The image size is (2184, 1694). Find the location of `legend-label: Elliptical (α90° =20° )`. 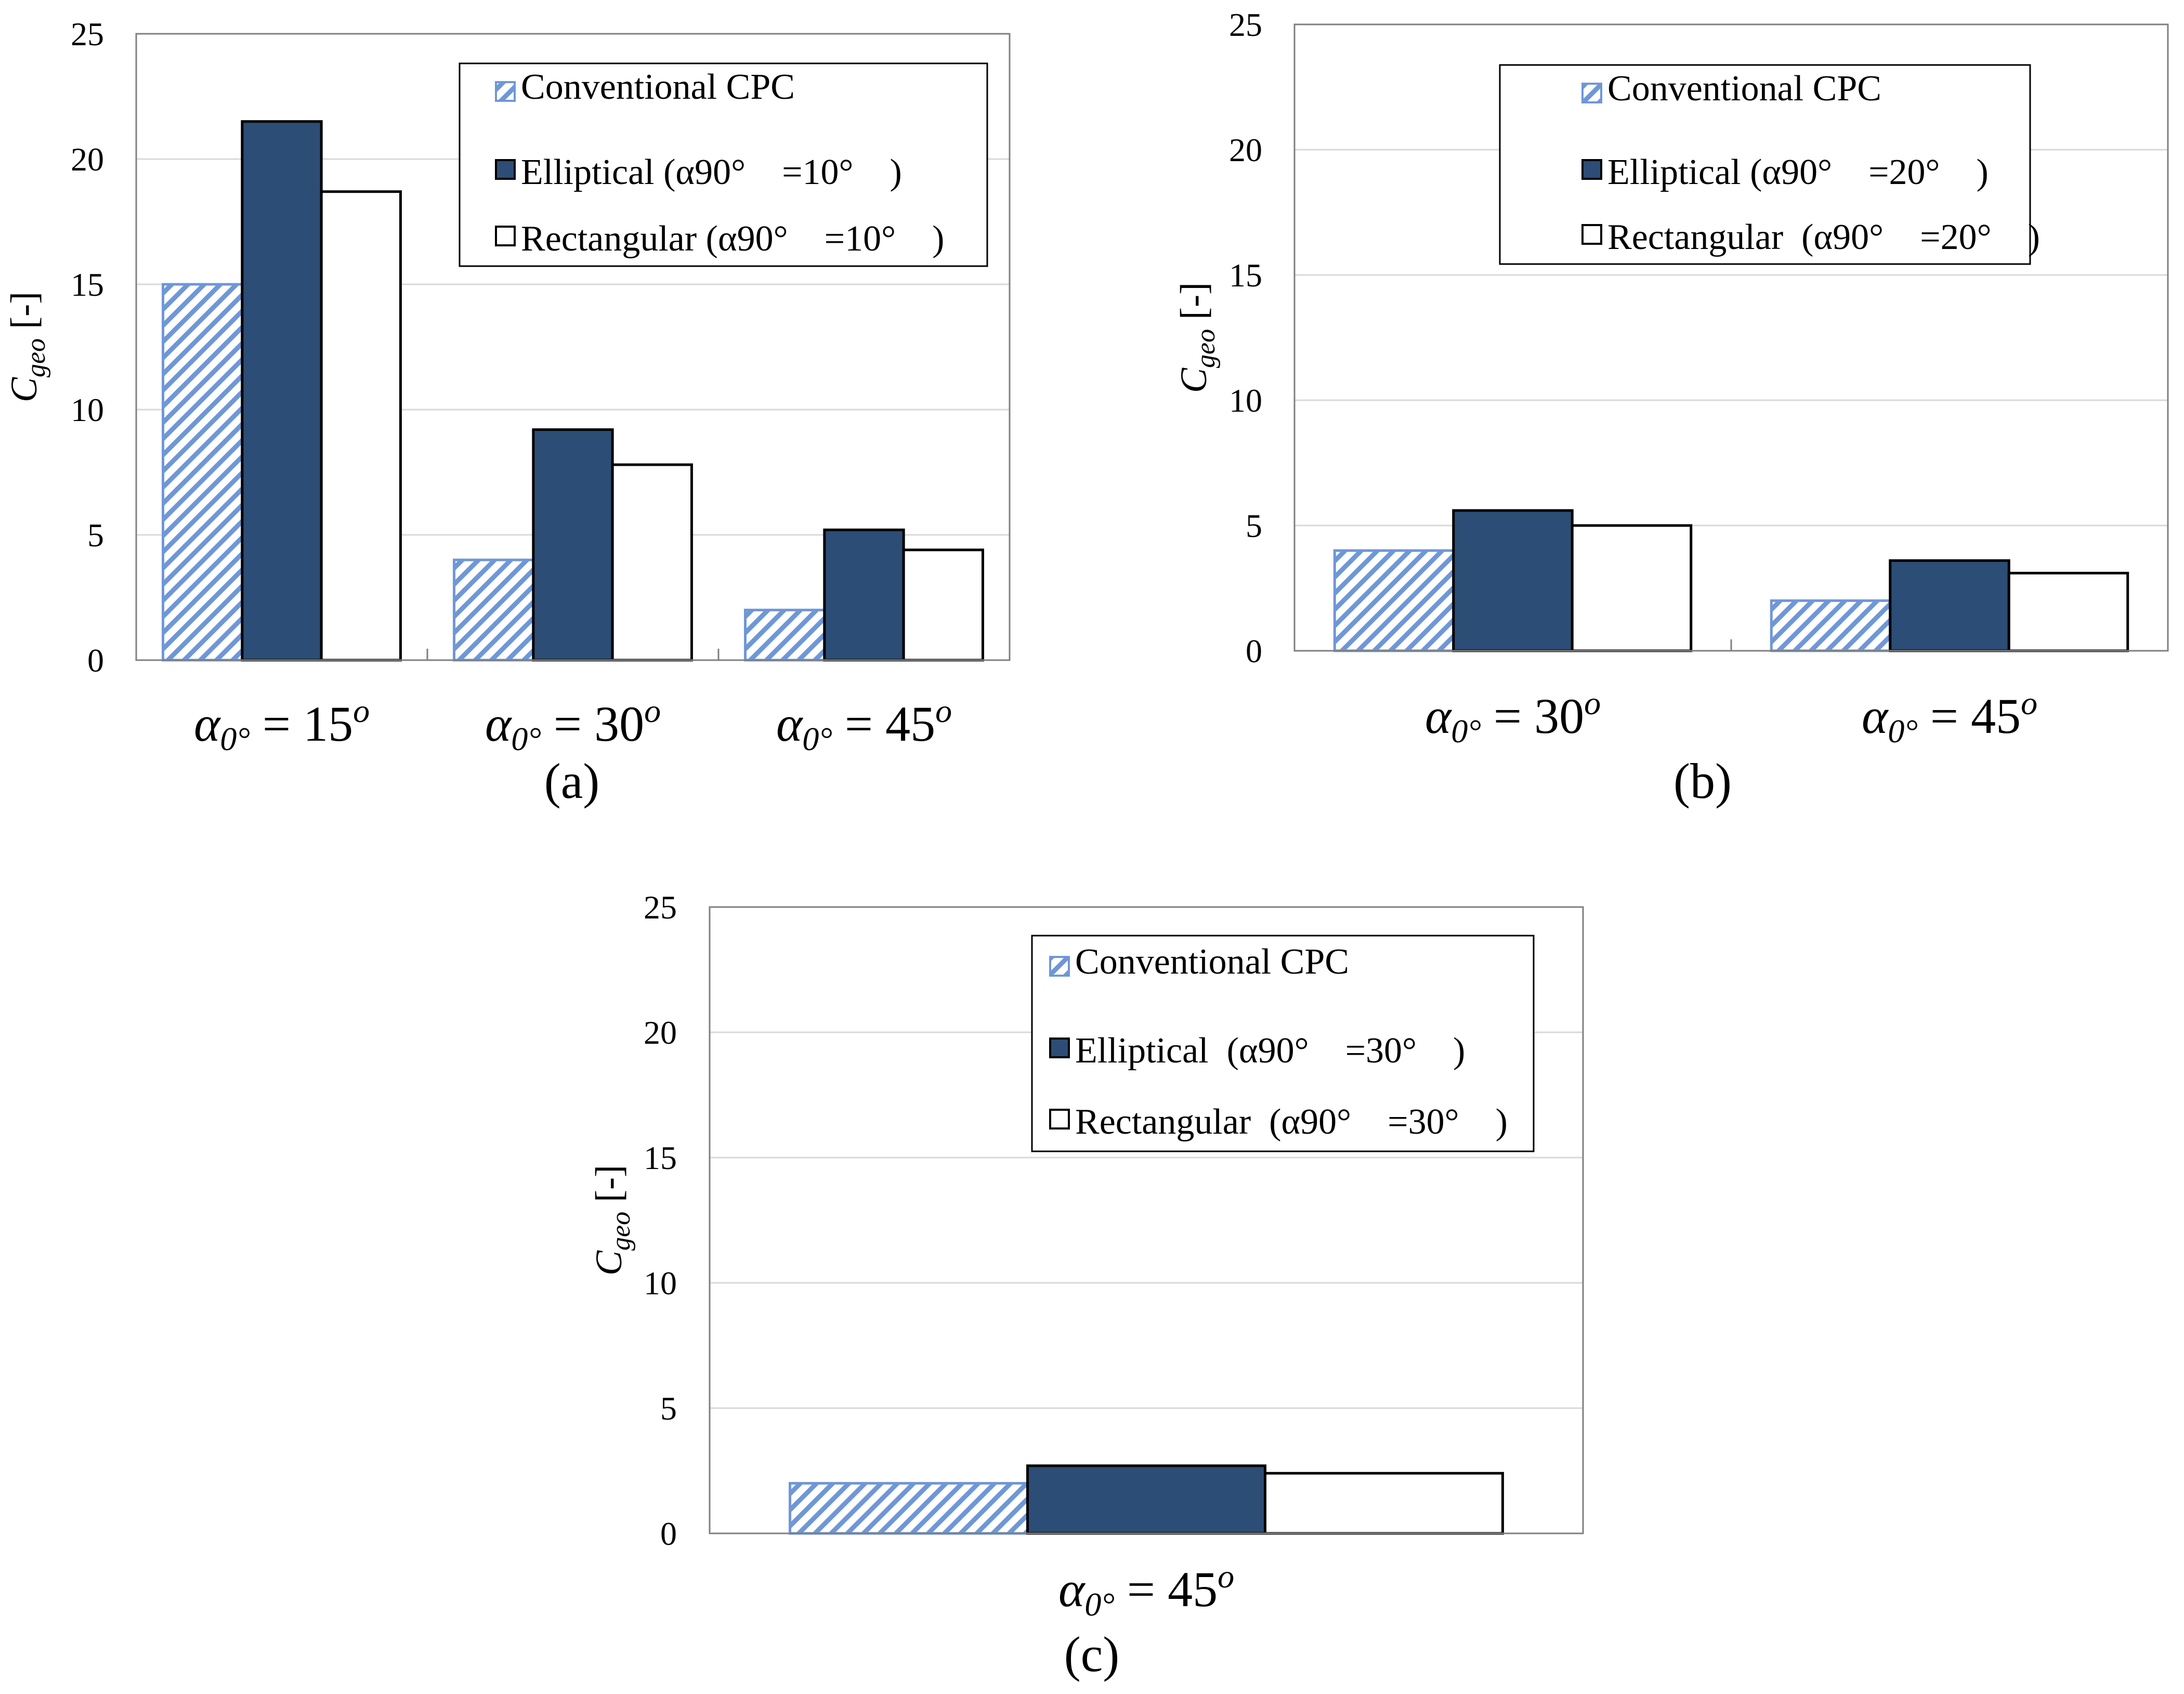

legend-label: Elliptical (α90° =20° ) is located at coordinates (1798, 172).